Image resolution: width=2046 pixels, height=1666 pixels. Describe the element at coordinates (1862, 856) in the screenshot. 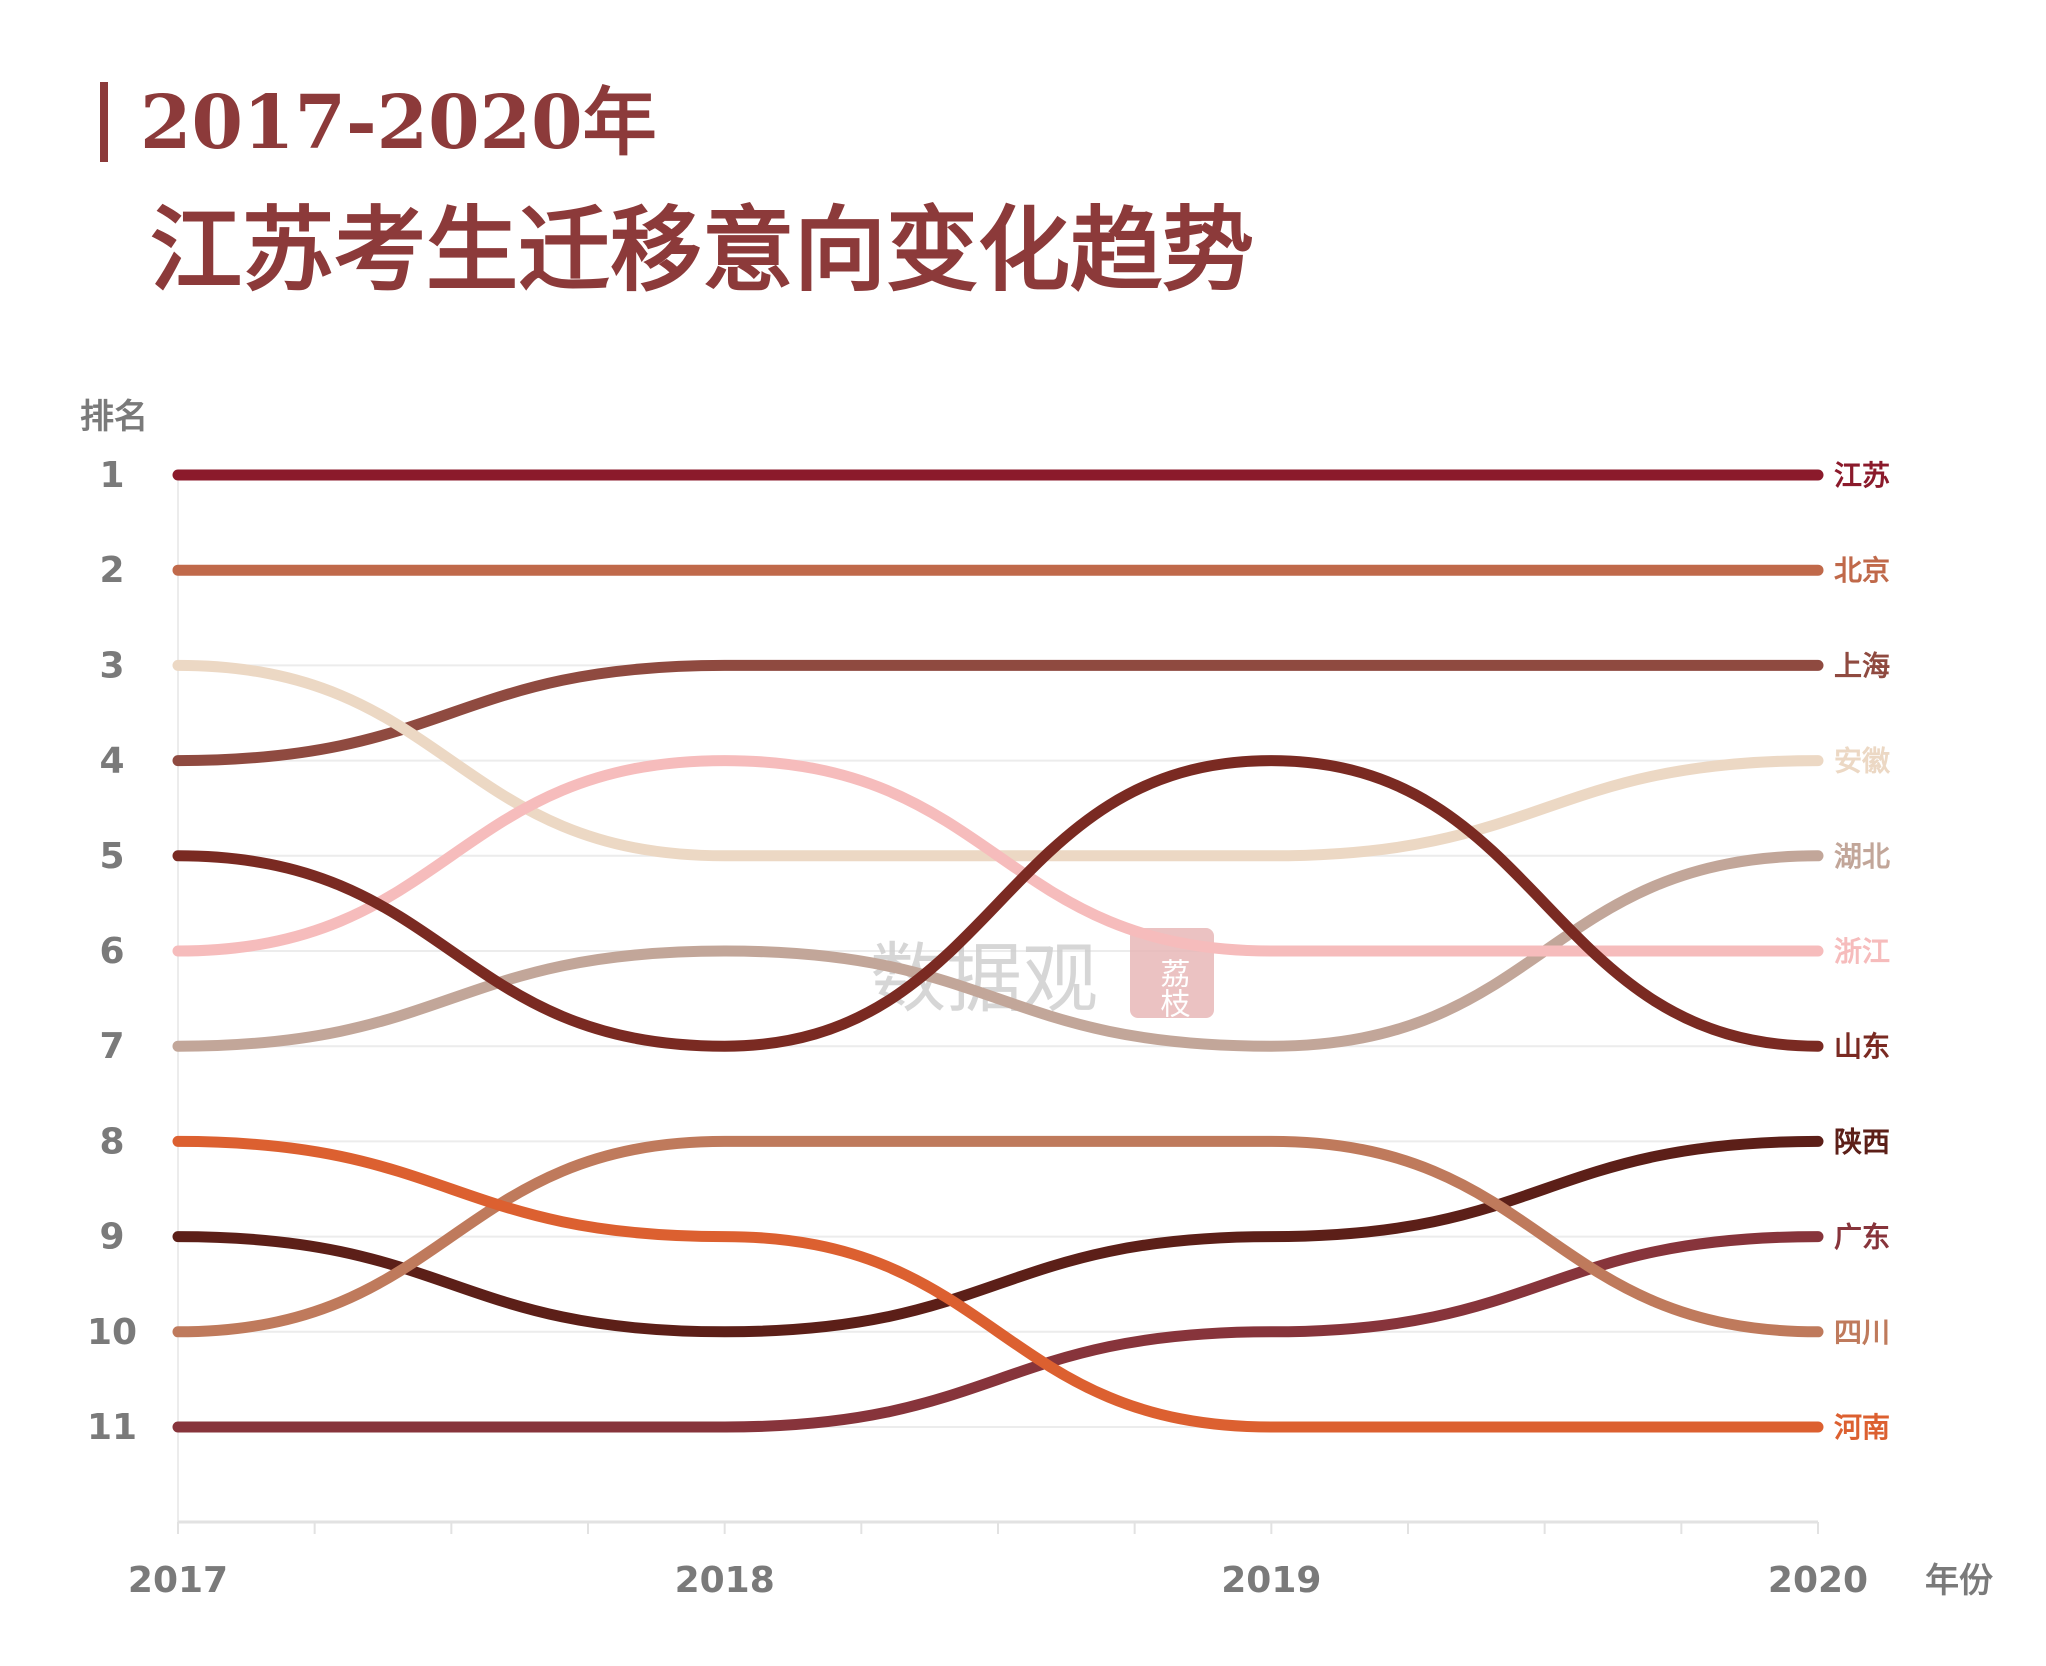

I see `series-end-label: 湖北` at that location.